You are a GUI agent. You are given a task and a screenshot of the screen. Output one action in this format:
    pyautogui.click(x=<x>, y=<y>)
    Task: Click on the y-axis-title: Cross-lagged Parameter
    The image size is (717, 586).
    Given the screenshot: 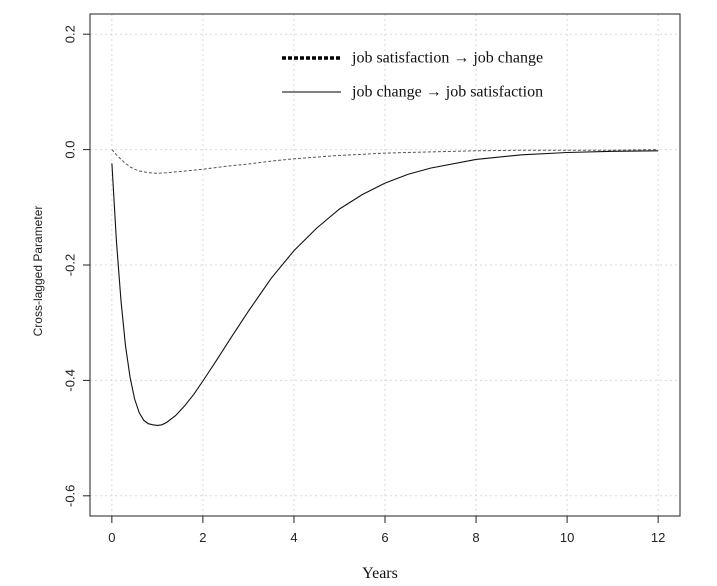 What is the action you would take?
    pyautogui.click(x=38, y=271)
    